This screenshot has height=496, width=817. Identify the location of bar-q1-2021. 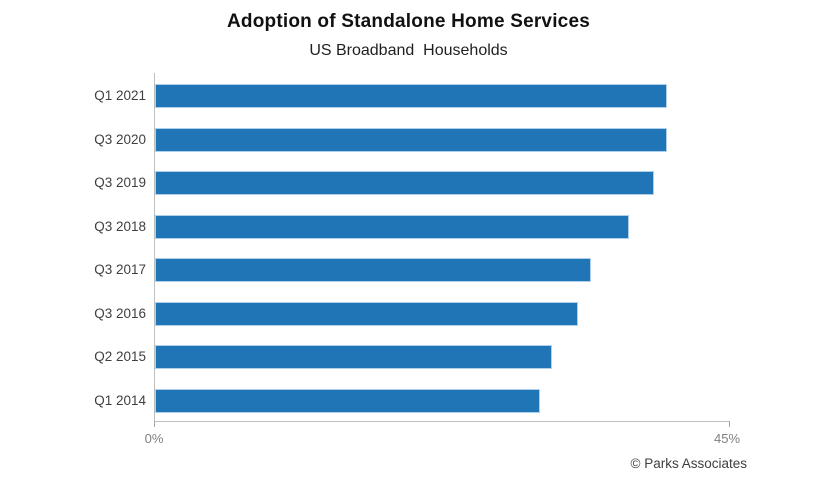
(411, 96).